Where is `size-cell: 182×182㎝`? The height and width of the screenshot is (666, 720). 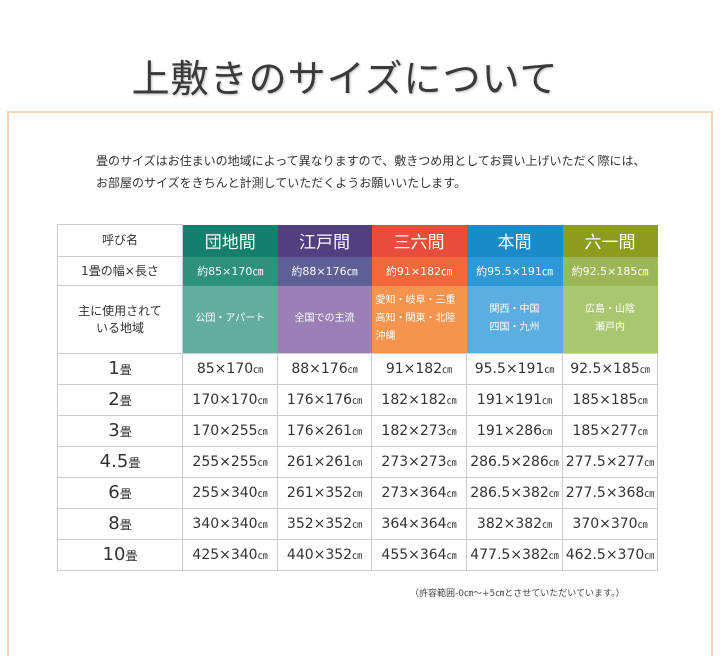
size-cell: 182×182㎝ is located at coordinates (419, 400).